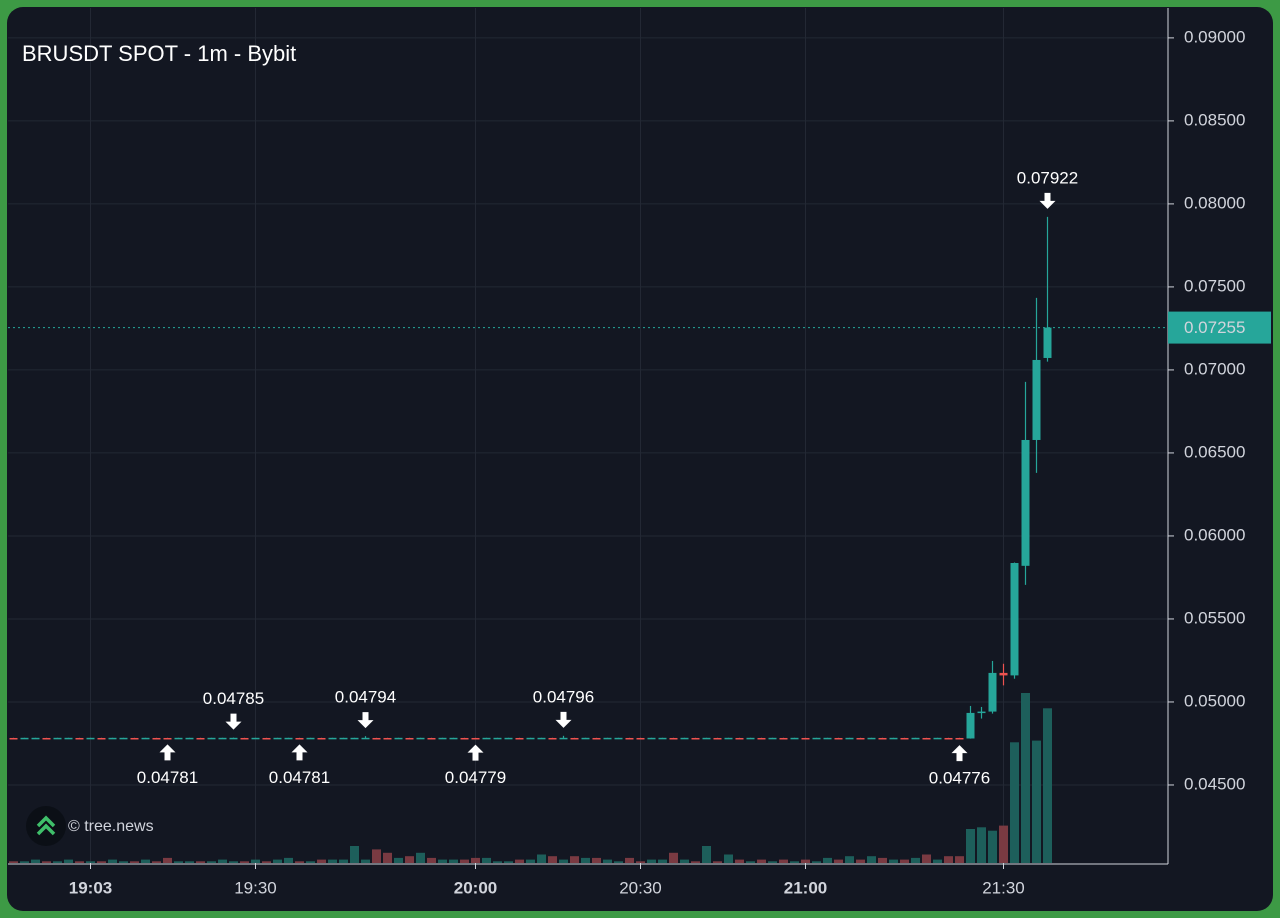  I want to click on x-tick-label: 21:00, so click(805, 887).